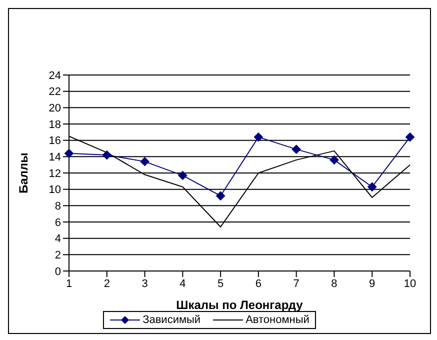 This screenshot has width=437, height=340. I want to click on x-tick-label: 1, so click(69, 284).